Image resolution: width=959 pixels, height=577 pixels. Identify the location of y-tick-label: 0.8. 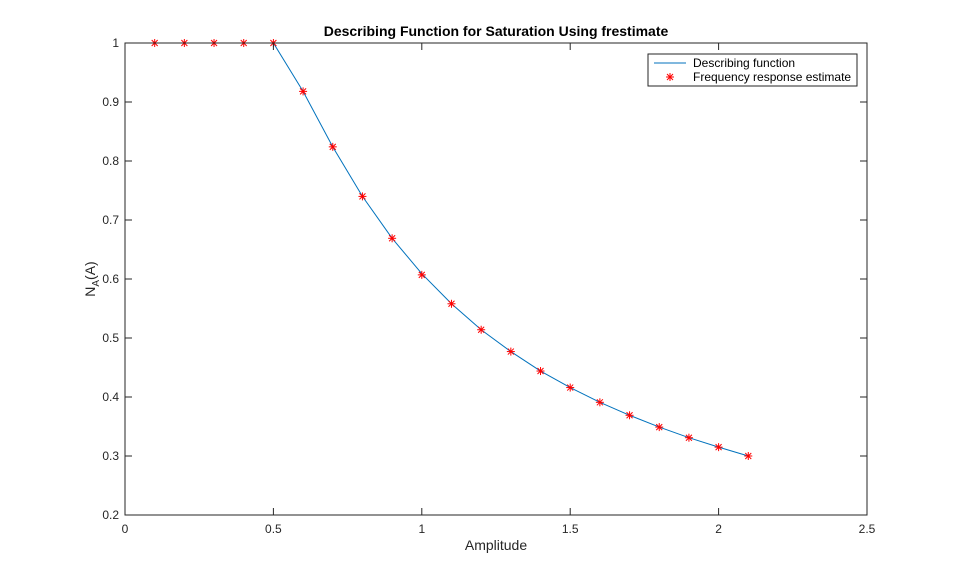
(110, 161).